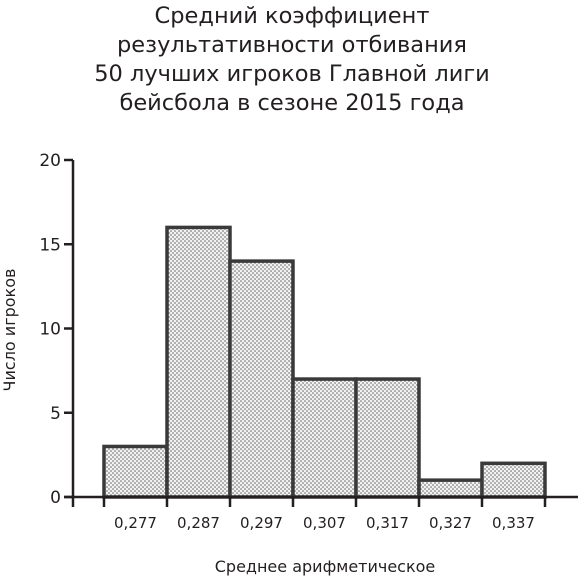 Image resolution: width=584 pixels, height=579 pixels. What do you see at coordinates (198, 523) in the screenshot?
I see `x-tick-label: 0,287` at bounding box center [198, 523].